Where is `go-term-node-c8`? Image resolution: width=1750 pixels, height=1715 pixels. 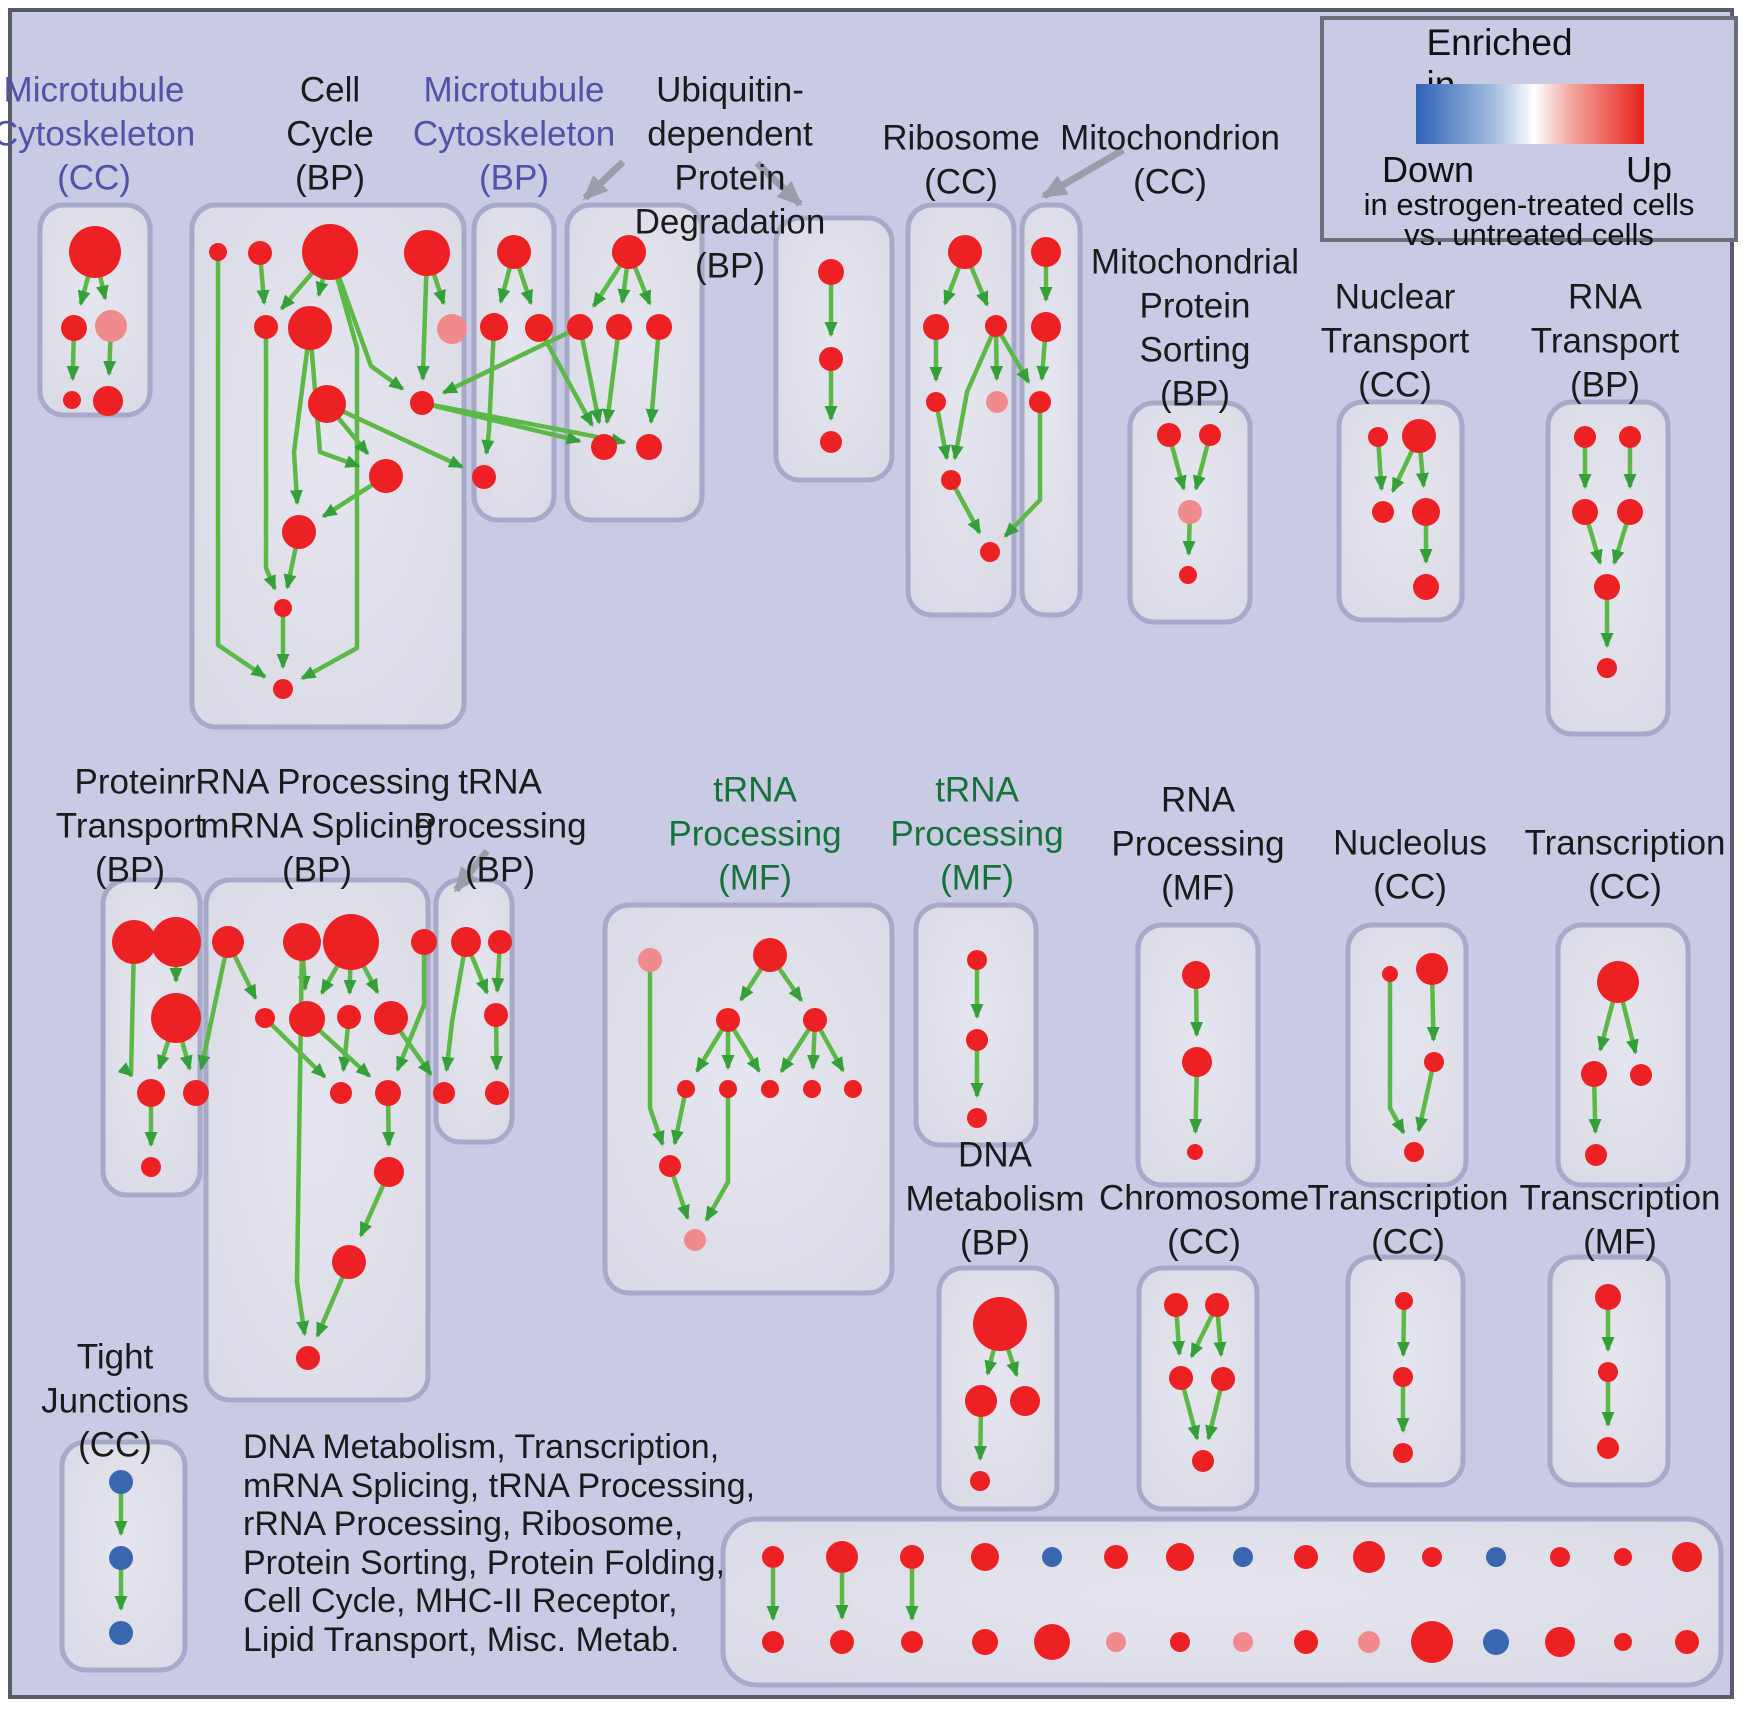
go-term-node-c8 is located at coordinates (422, 403).